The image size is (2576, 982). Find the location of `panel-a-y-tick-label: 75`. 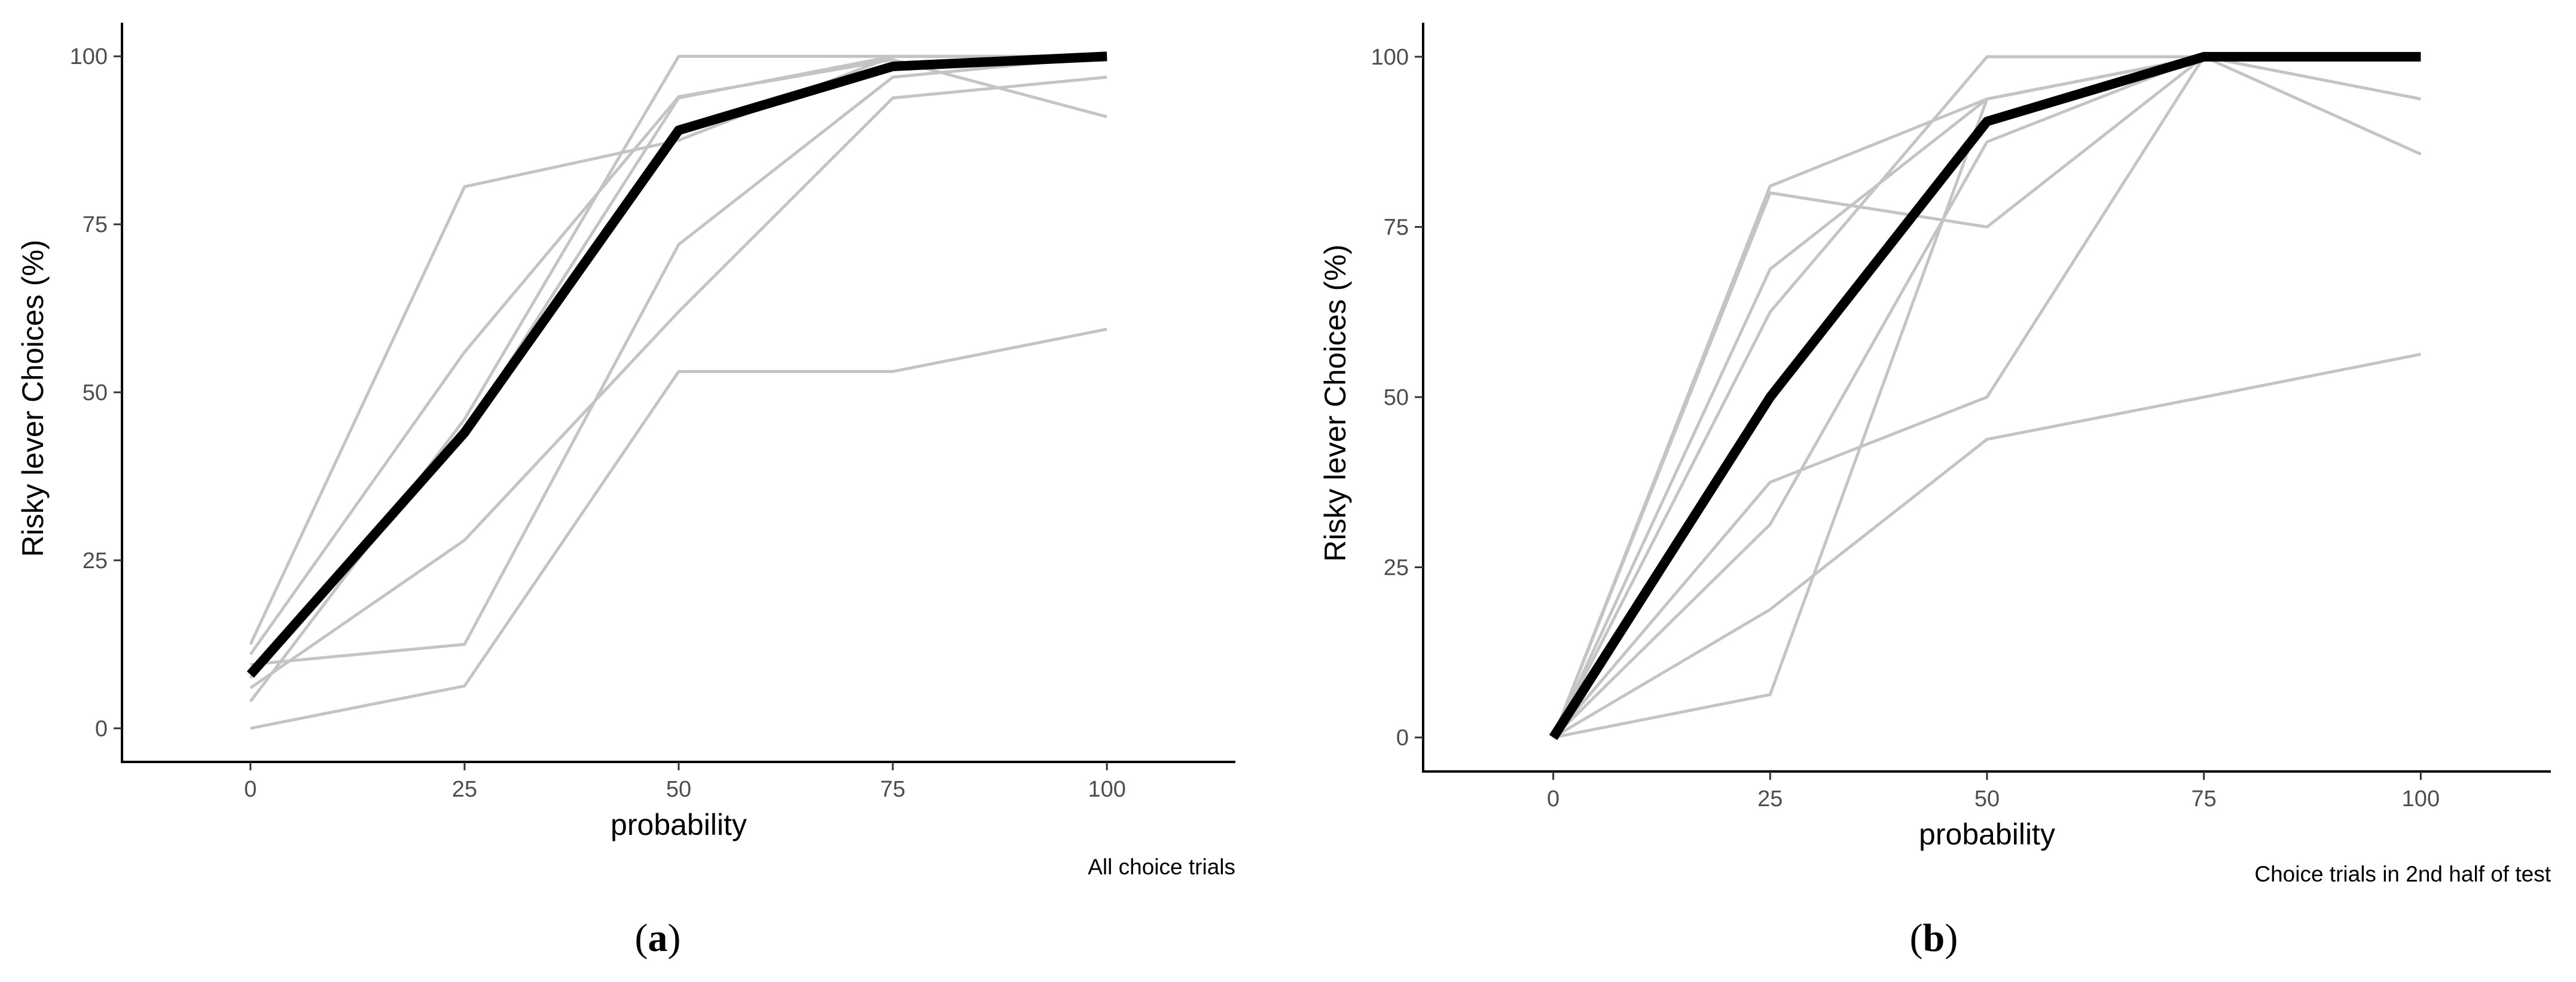

panel-a-y-tick-label: 75 is located at coordinates (96, 224).